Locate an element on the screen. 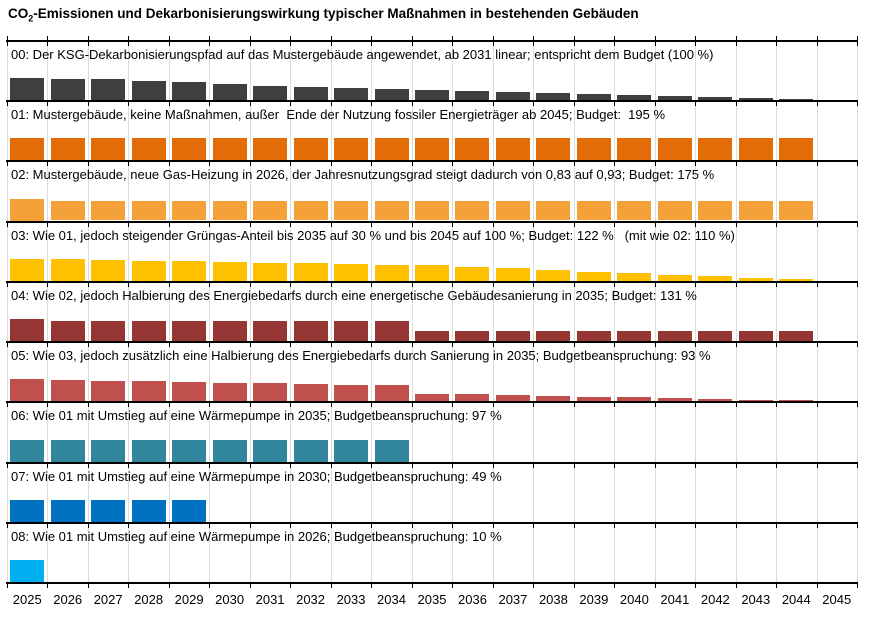 The width and height of the screenshot is (872, 618). bar-00-2039 is located at coordinates (593, 96).